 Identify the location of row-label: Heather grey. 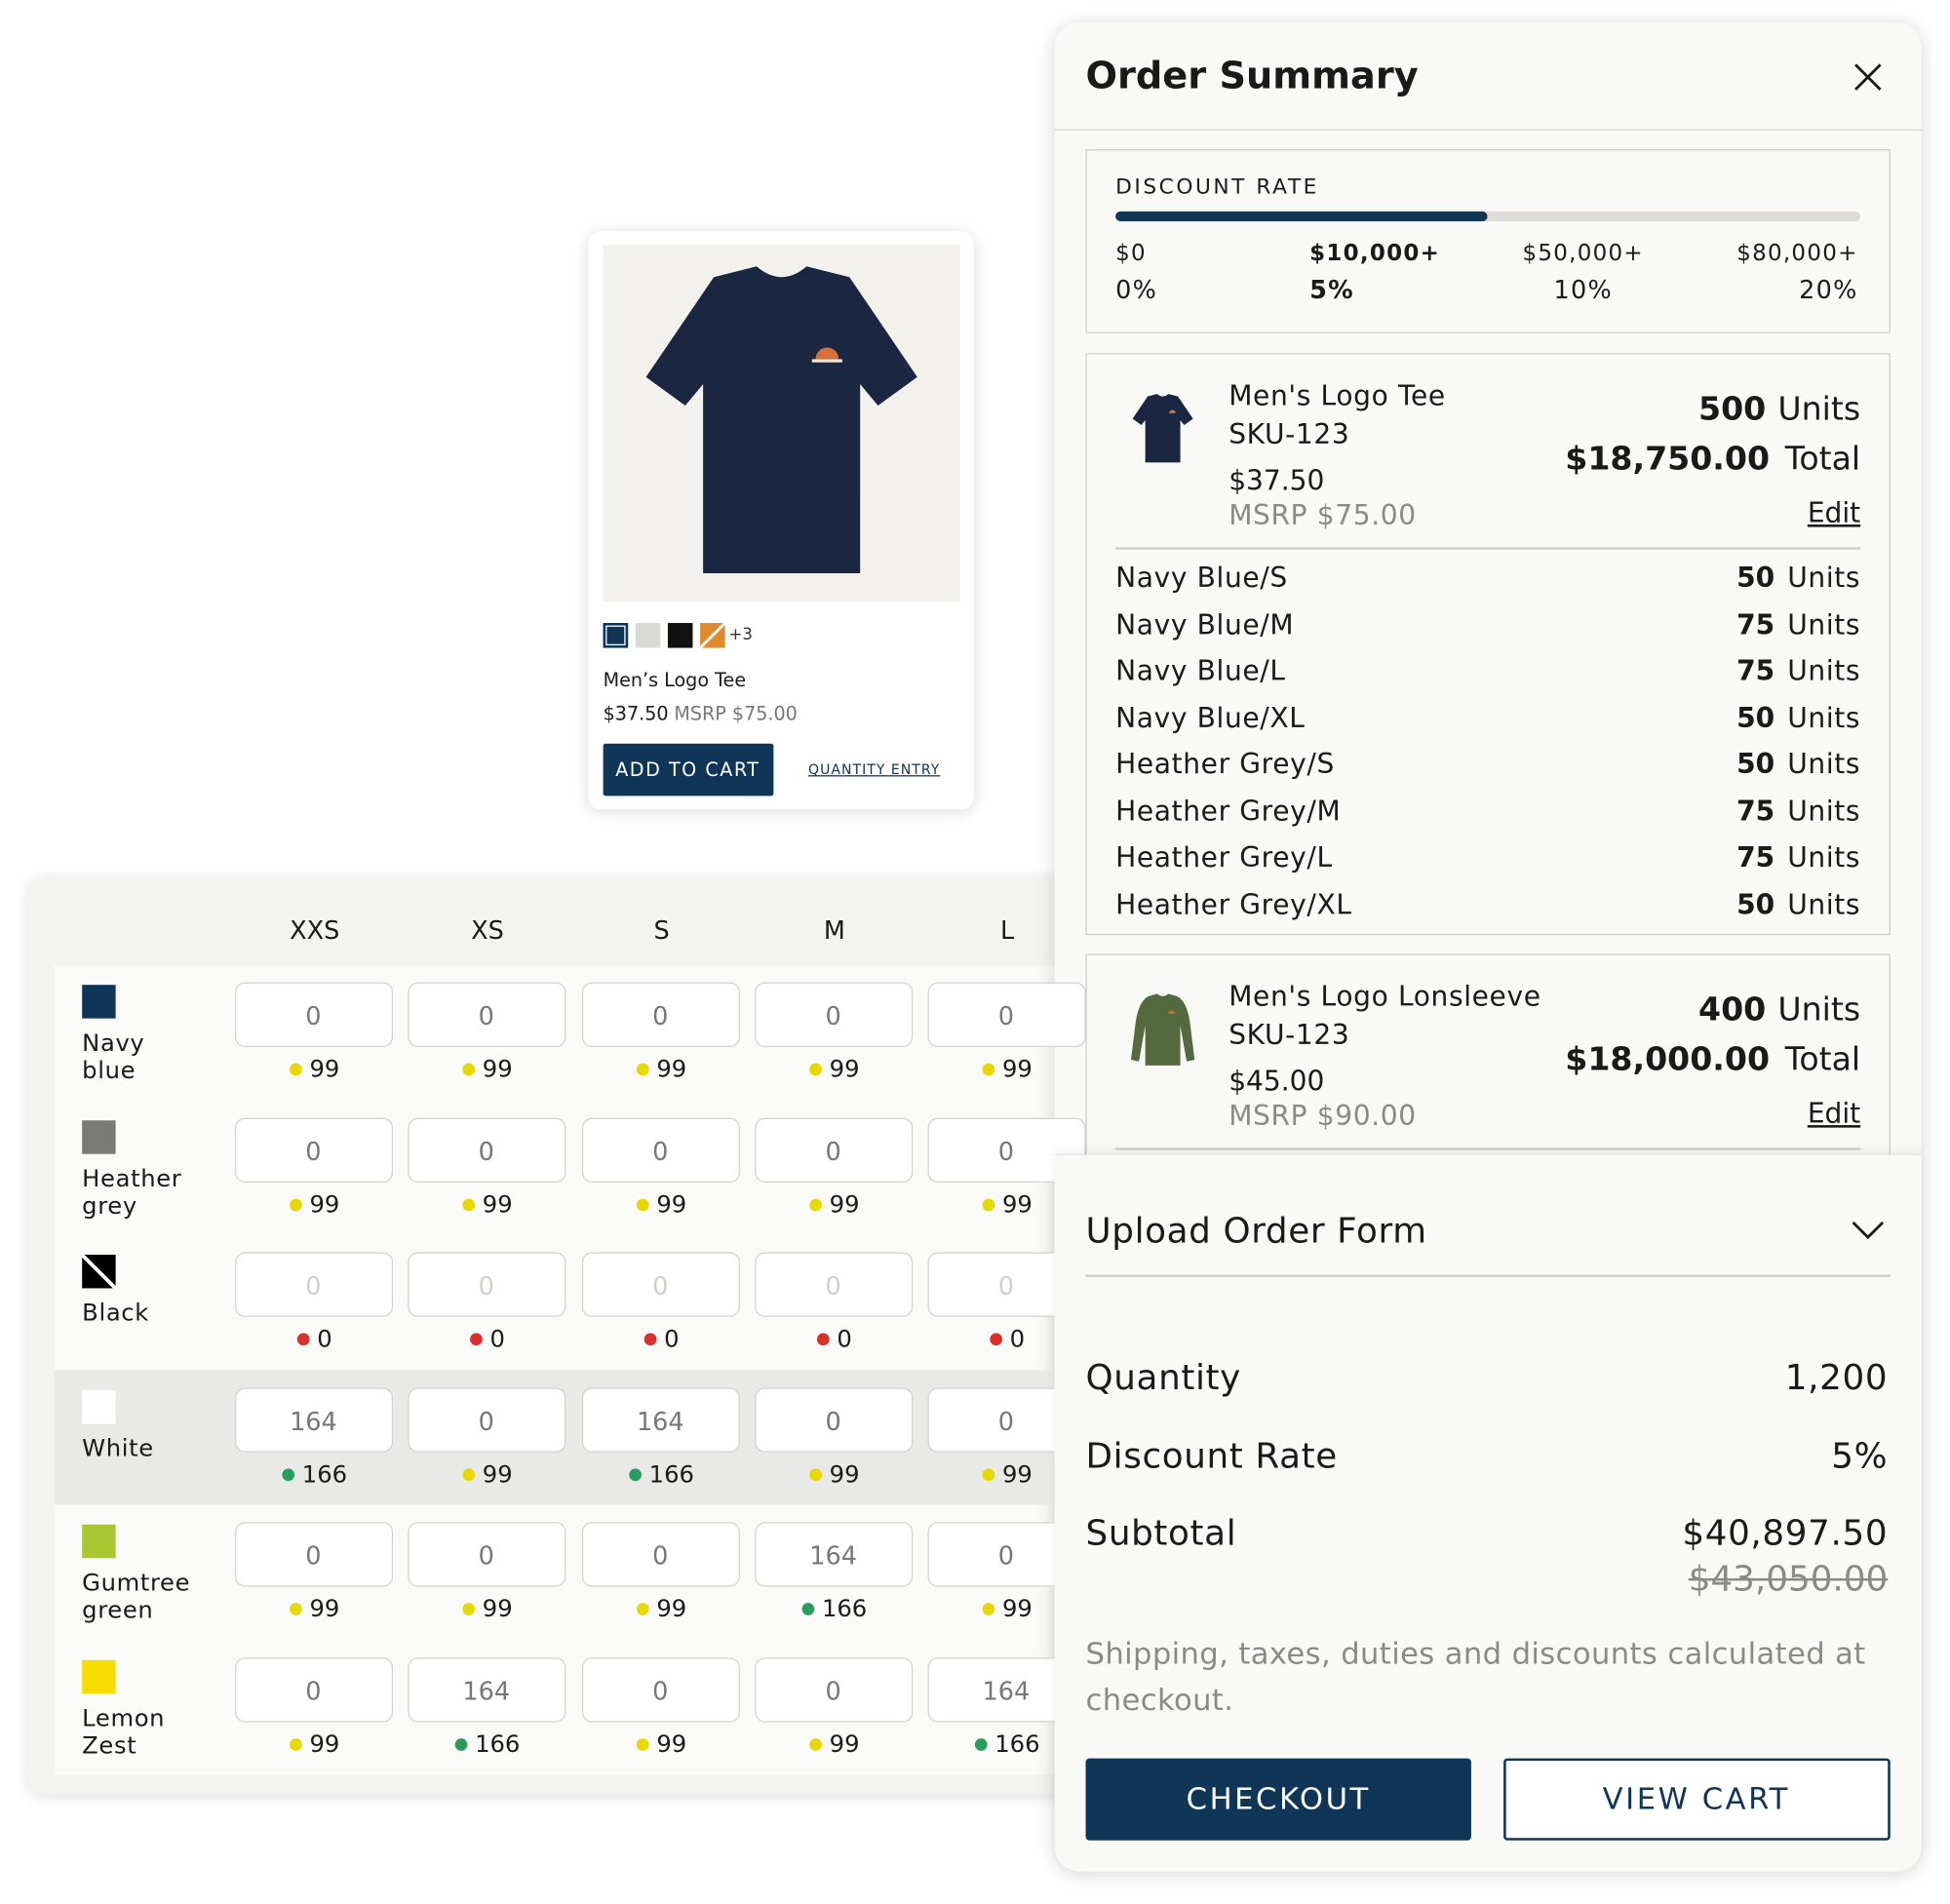
(132, 1192).